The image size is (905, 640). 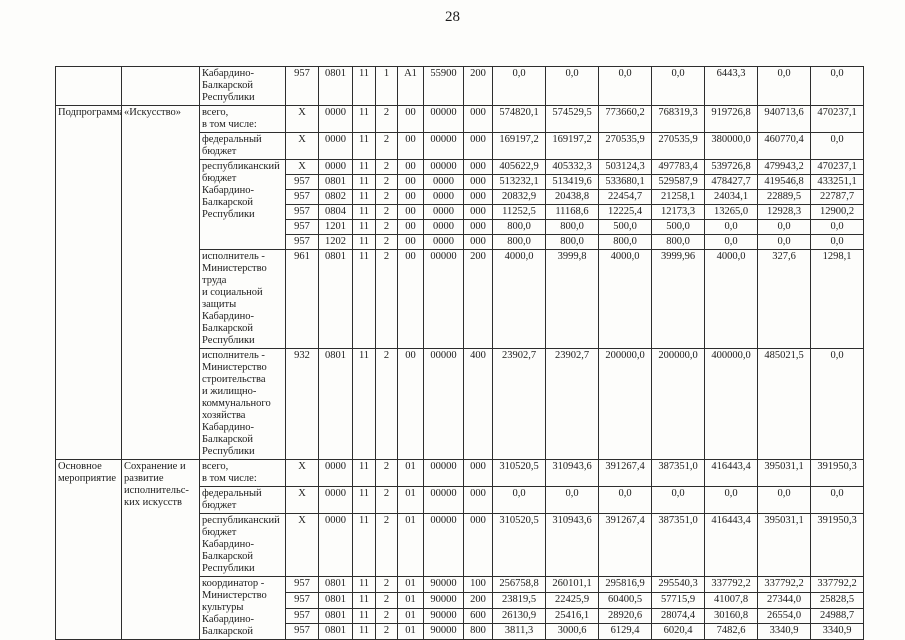 I want to click on value-cell: 327,6, so click(x=784, y=299).